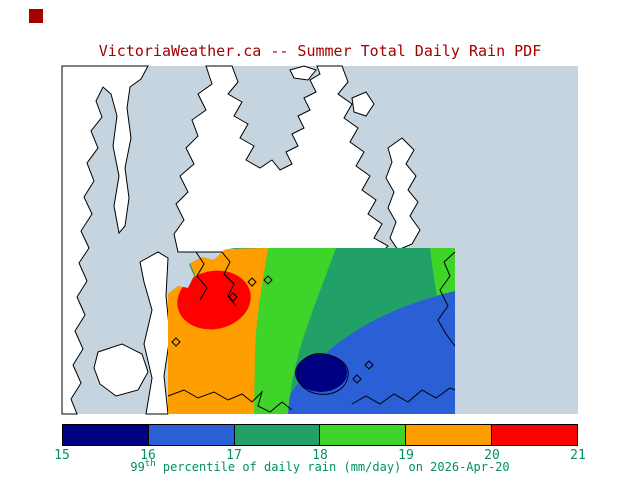 The width and height of the screenshot is (640, 480). Describe the element at coordinates (281, 159) in the screenshot. I see `landmass-central` at that location.